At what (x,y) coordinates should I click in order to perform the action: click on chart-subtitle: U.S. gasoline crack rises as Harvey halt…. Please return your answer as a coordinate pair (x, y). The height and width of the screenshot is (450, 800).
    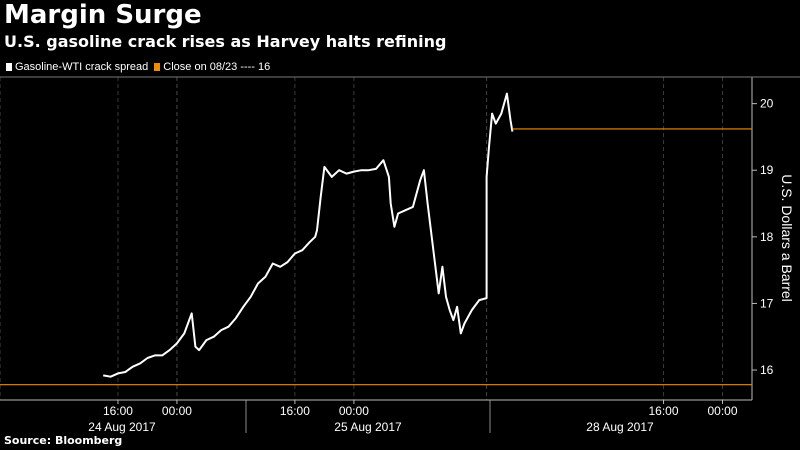
    Looking at the image, I should click on (225, 41).